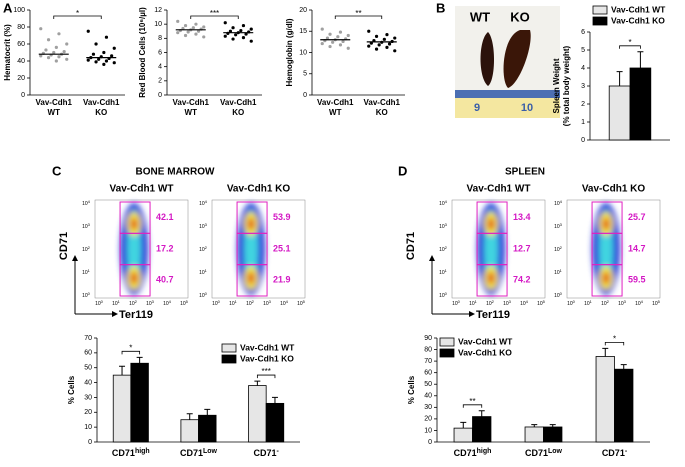 The width and height of the screenshot is (685, 467). I want to click on y-tick-label: 60, so click(21, 44).